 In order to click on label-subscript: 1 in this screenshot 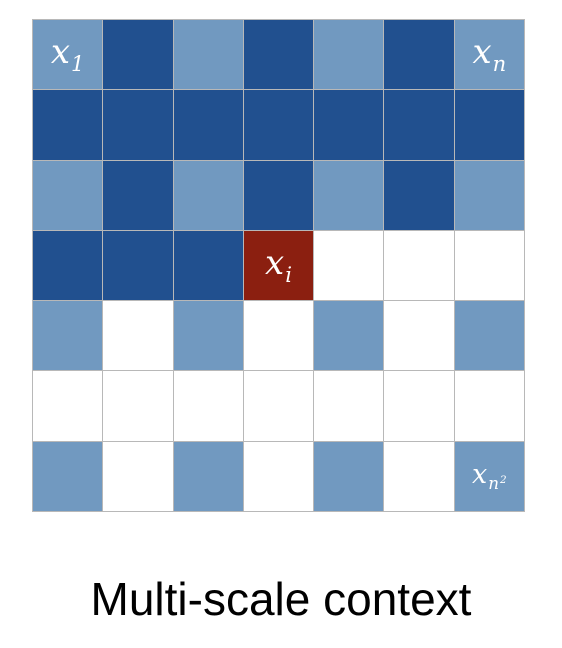, I will do `click(78, 63)`.